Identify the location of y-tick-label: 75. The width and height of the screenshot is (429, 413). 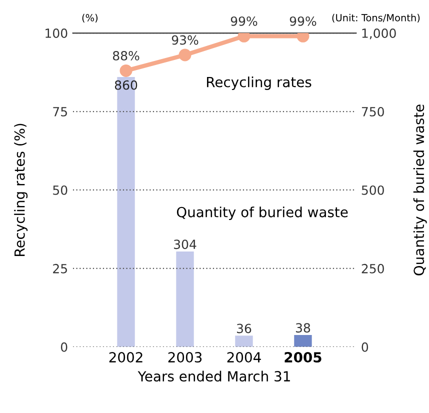
(60, 111).